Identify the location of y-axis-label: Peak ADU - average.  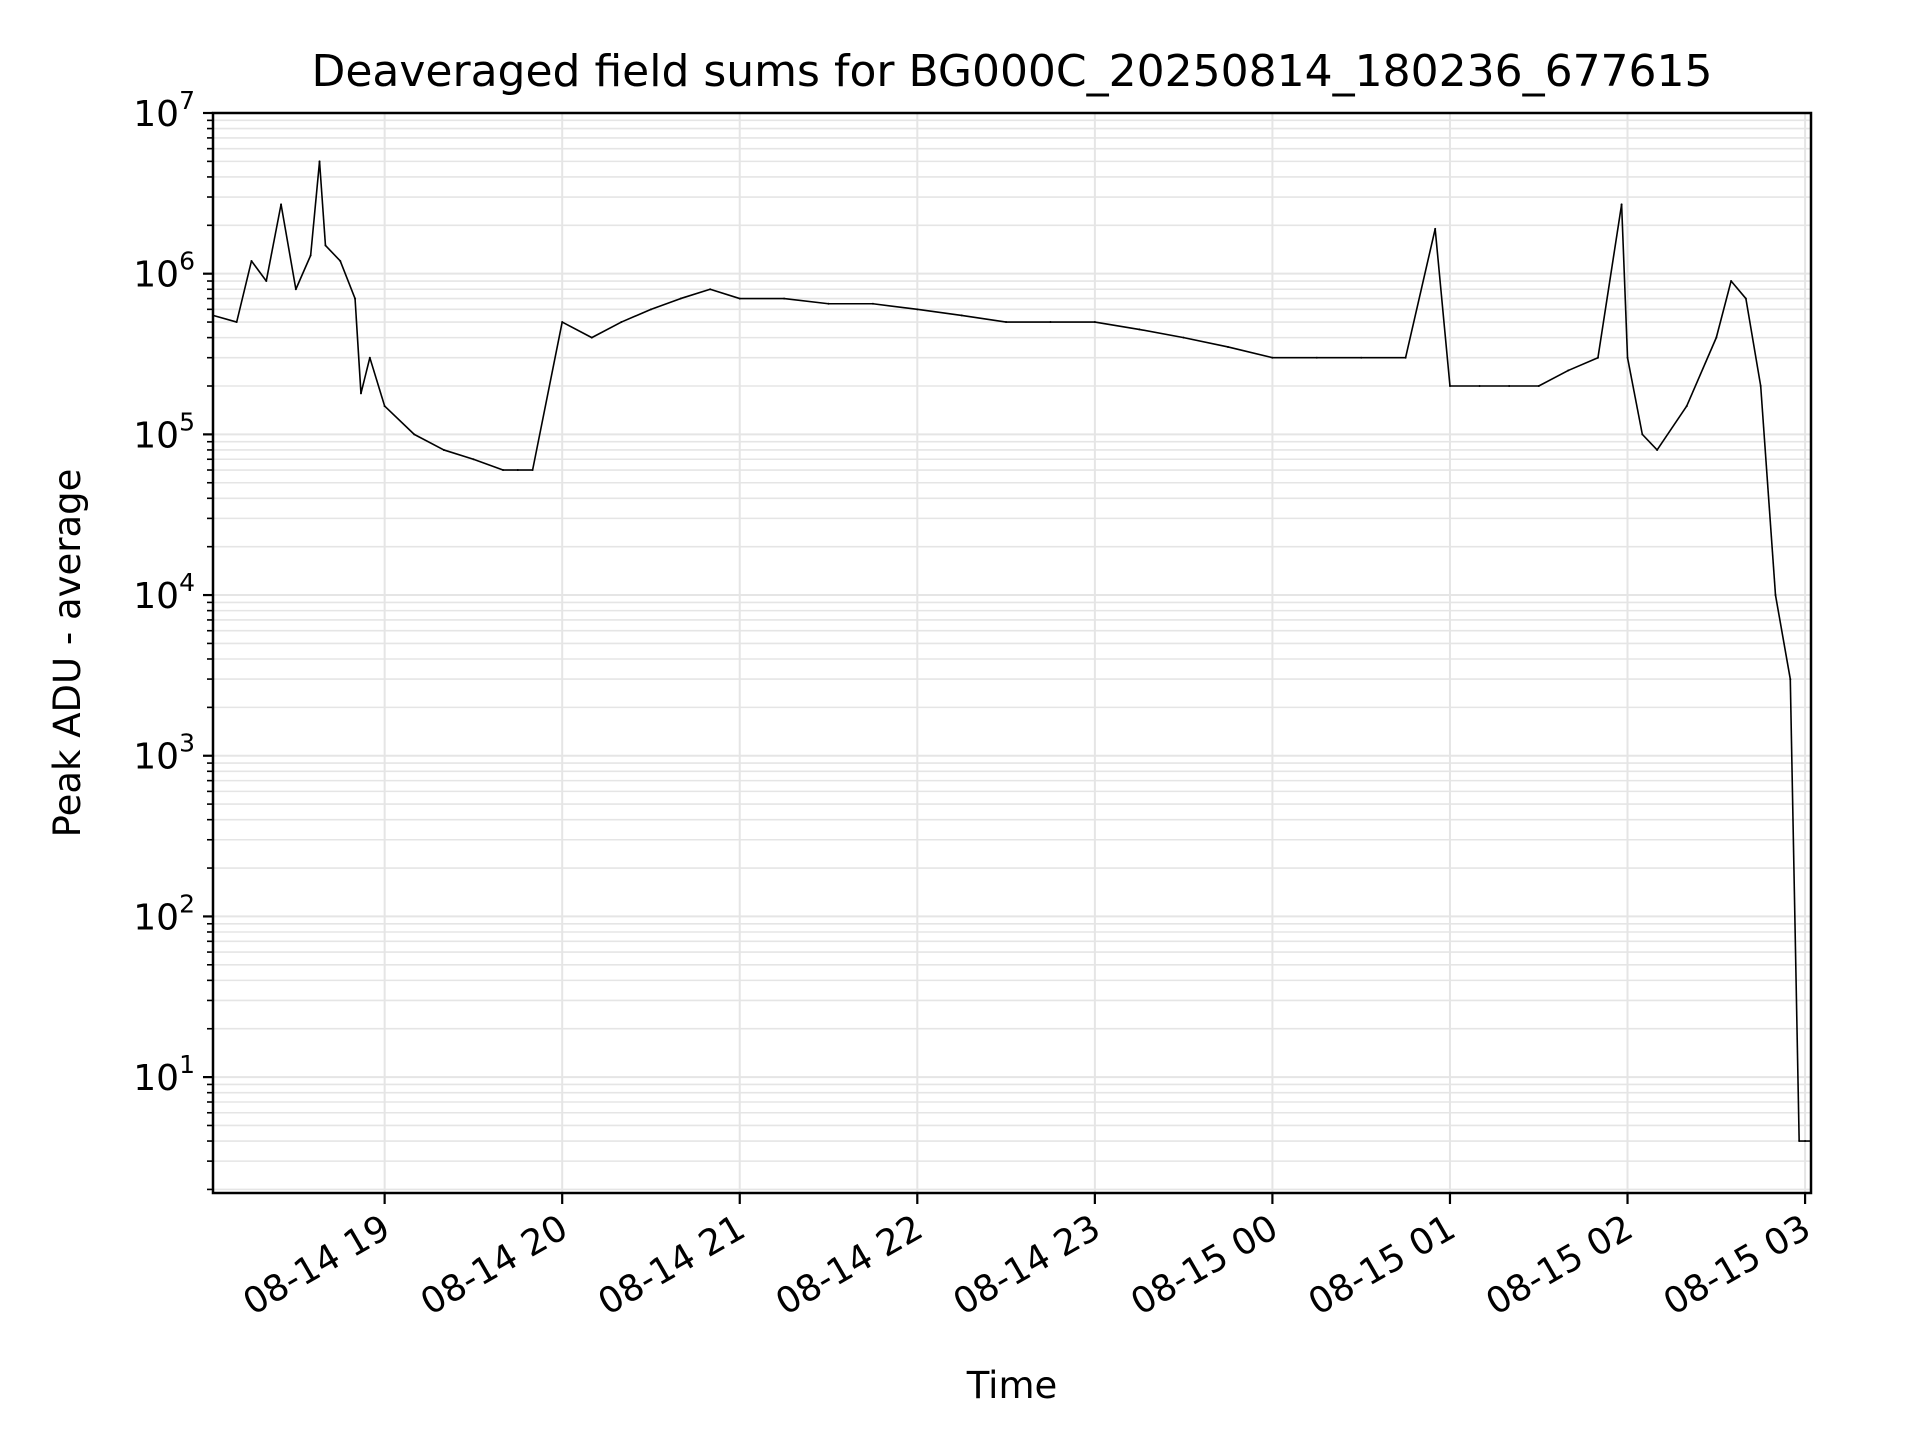
(67, 653).